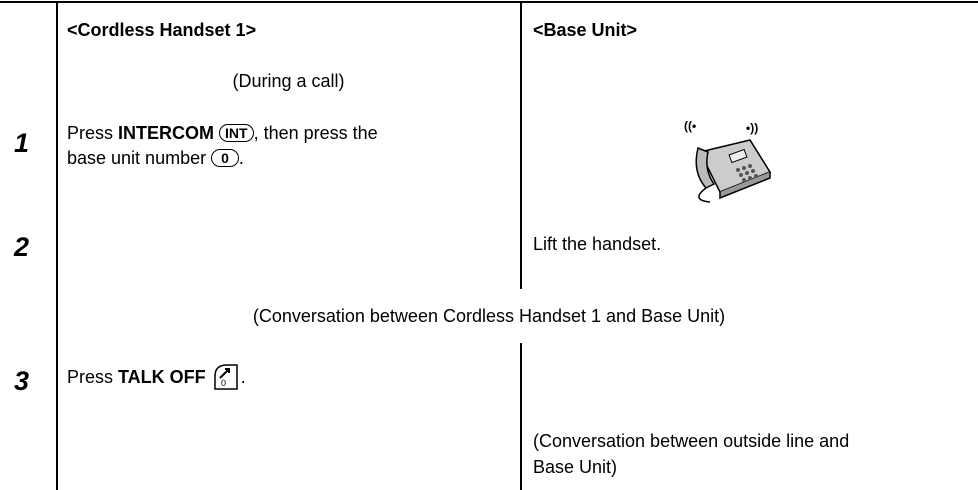 The height and width of the screenshot is (490, 978). I want to click on svg-text: 0, so click(223, 383).